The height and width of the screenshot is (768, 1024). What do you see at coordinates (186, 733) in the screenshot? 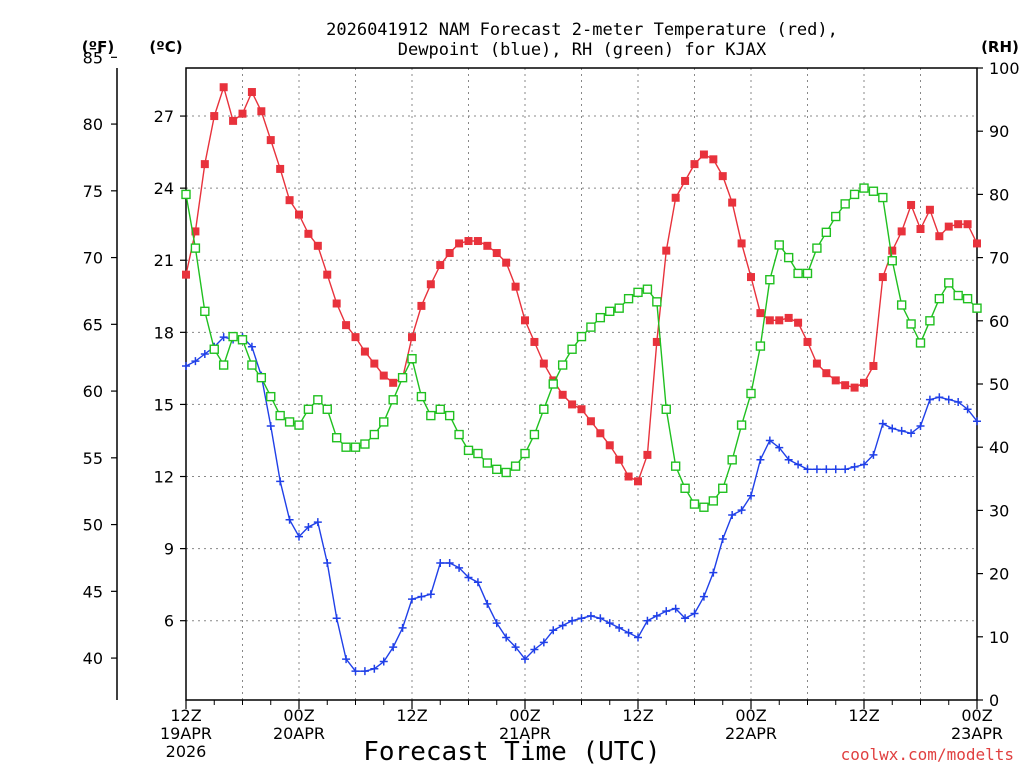
I see `x-tick-label: 19APR` at bounding box center [186, 733].